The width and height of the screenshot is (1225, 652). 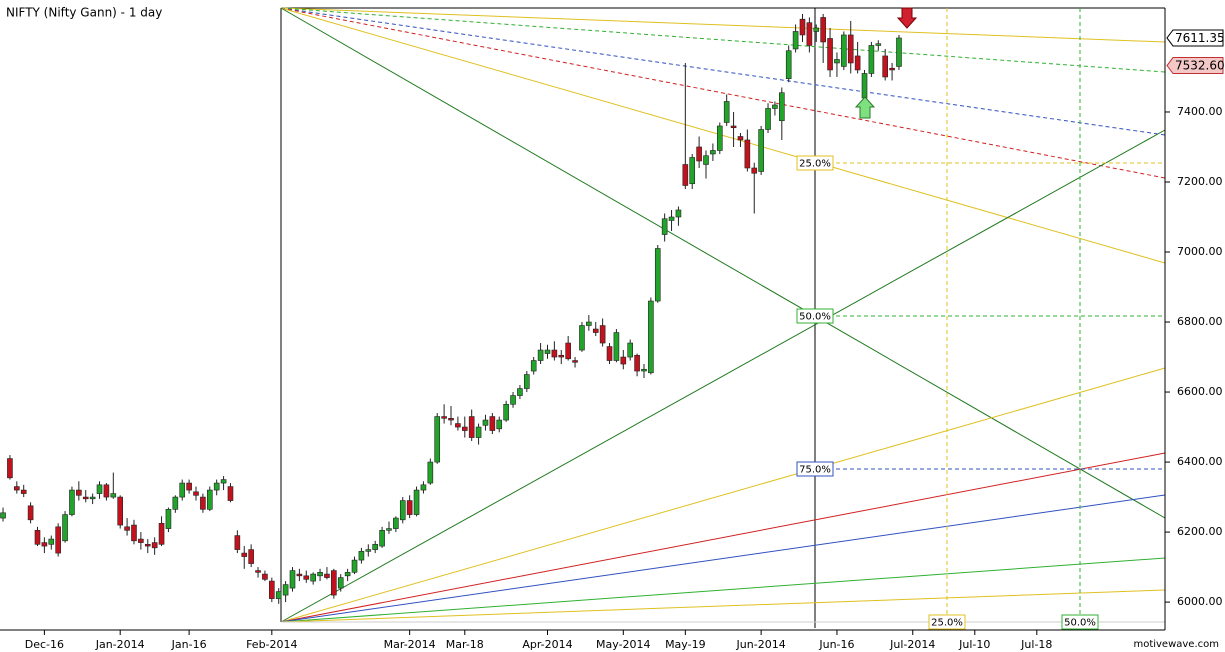 What do you see at coordinates (1200, 461) in the screenshot?
I see `y-tick-label: 6400.00` at bounding box center [1200, 461].